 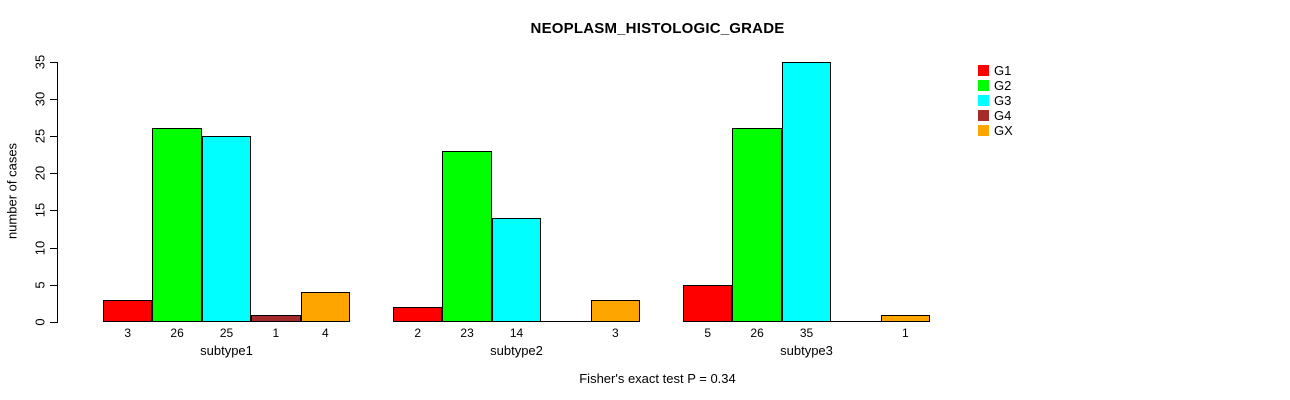 I want to click on x-category-label-subtype3: subtype3, so click(x=806, y=350).